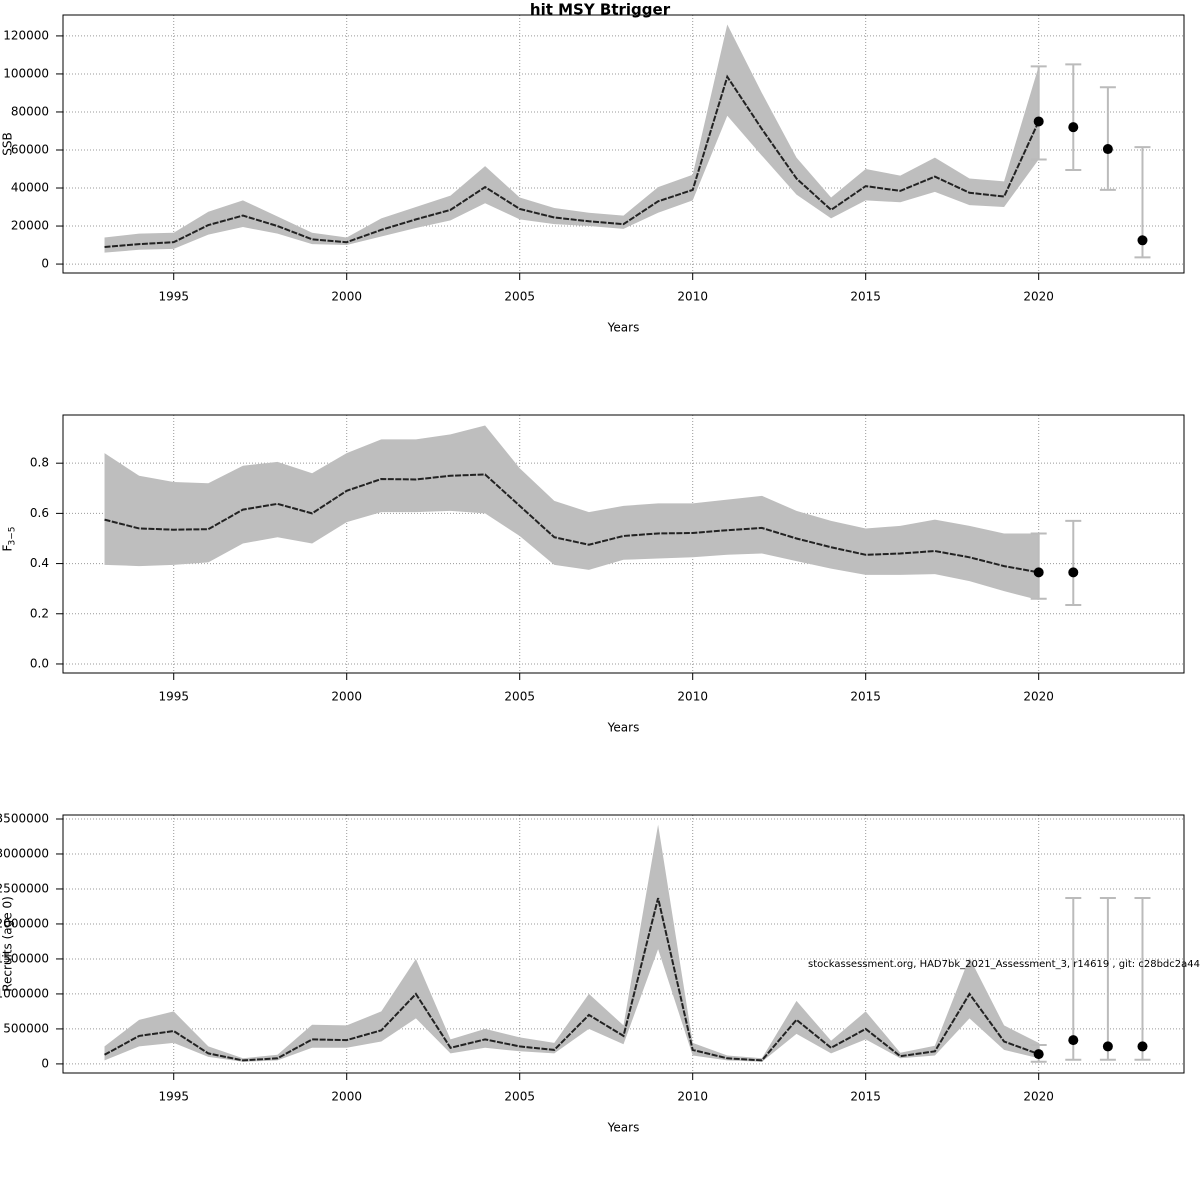 Image resolution: width=1200 pixels, height=1200 pixels. What do you see at coordinates (24, 993) in the screenshot?
I see `y-tick-label: 1000000` at bounding box center [24, 993].